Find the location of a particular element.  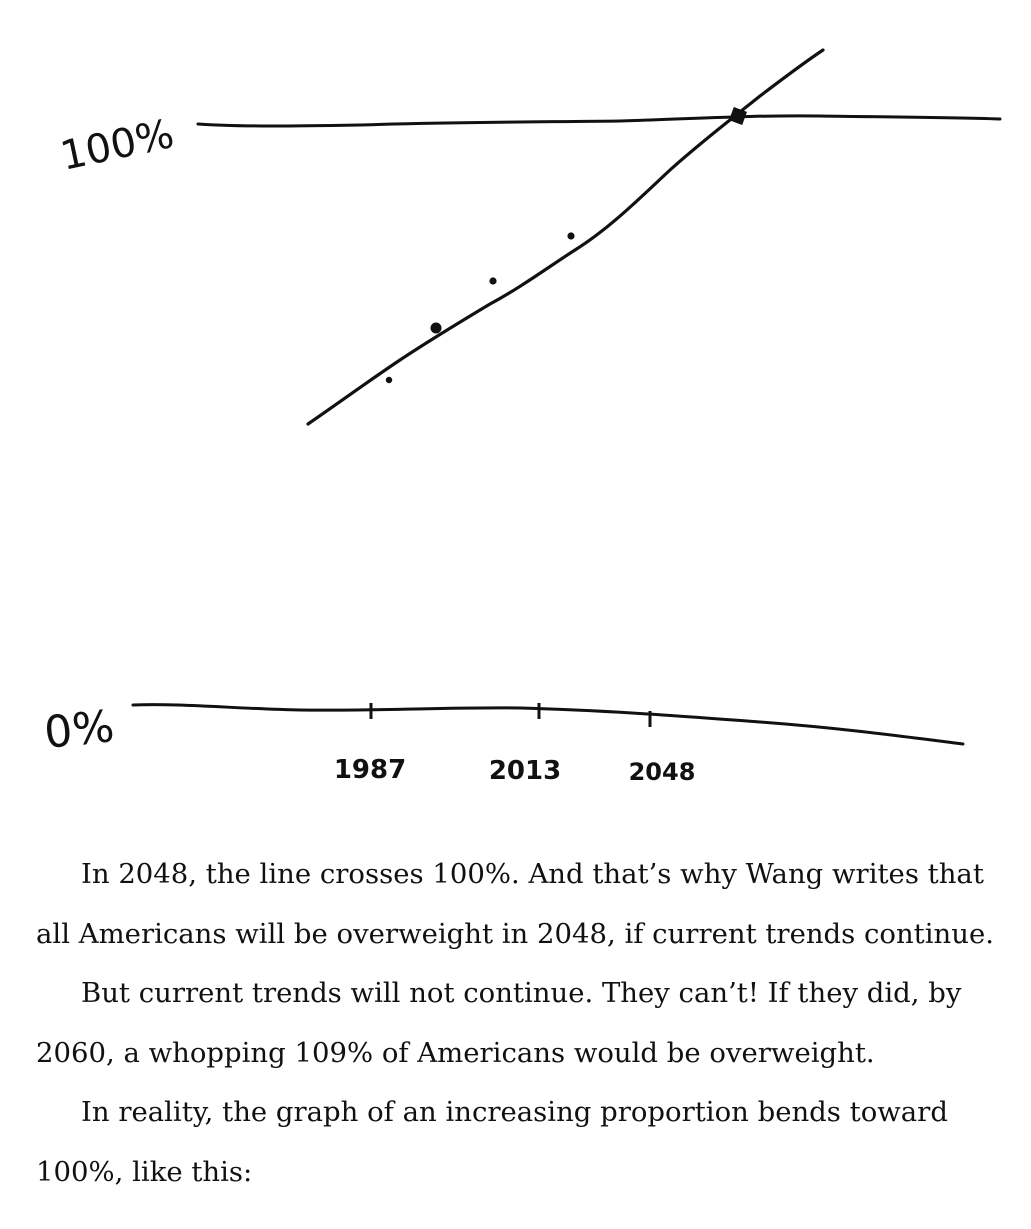

y-label-0: 0% is located at coordinates (79, 730).